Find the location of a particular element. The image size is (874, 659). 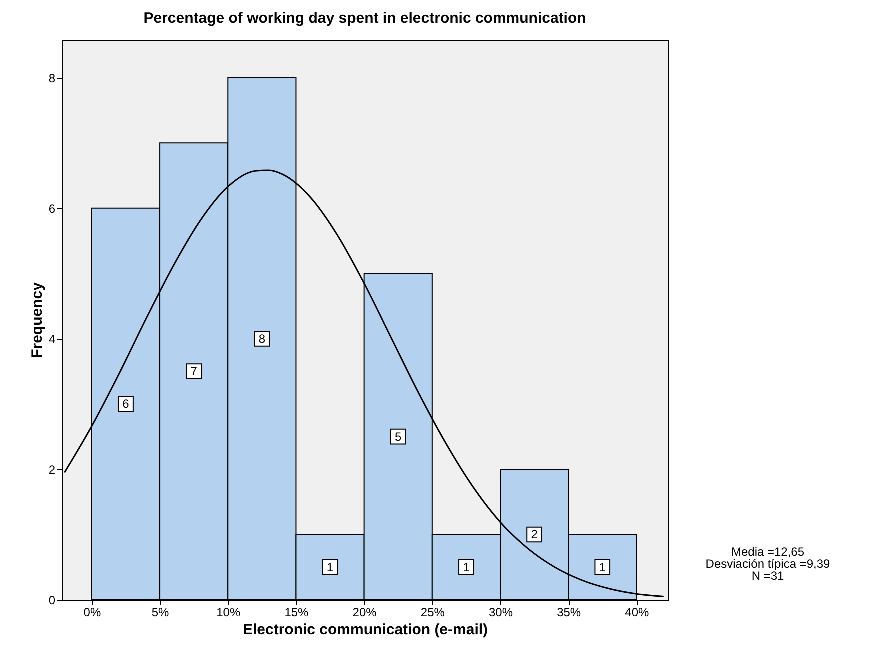

y-tick-label: 8 is located at coordinates (52, 78).